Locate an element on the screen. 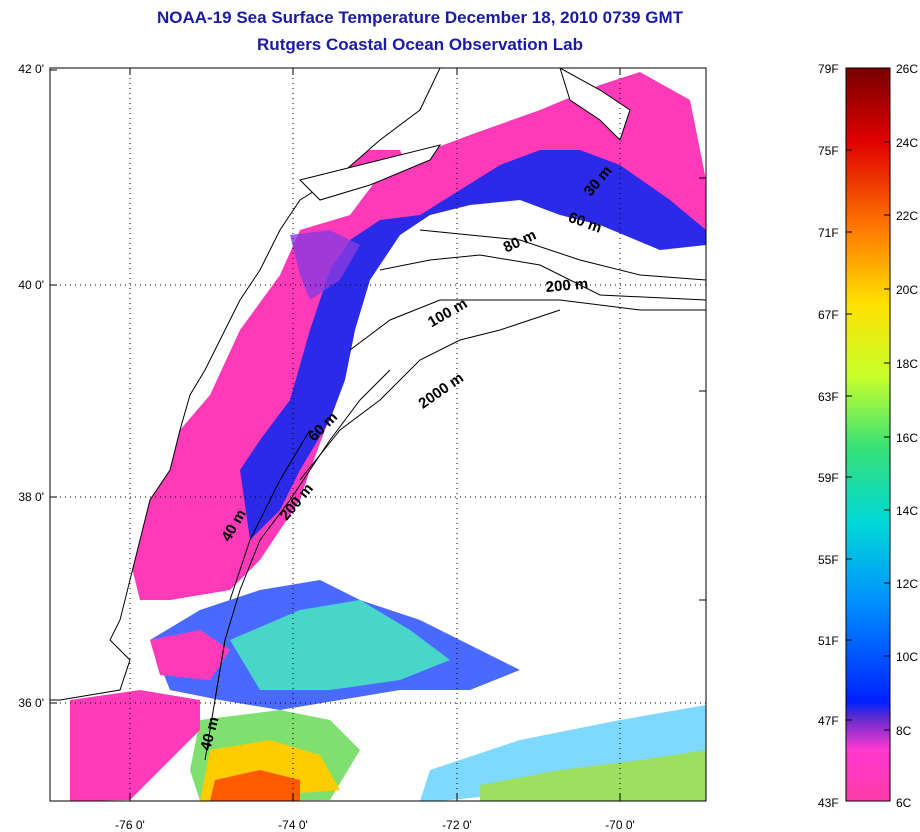 This screenshot has height=832, width=920. colorbar-f-label: 51F is located at coordinates (828, 641).